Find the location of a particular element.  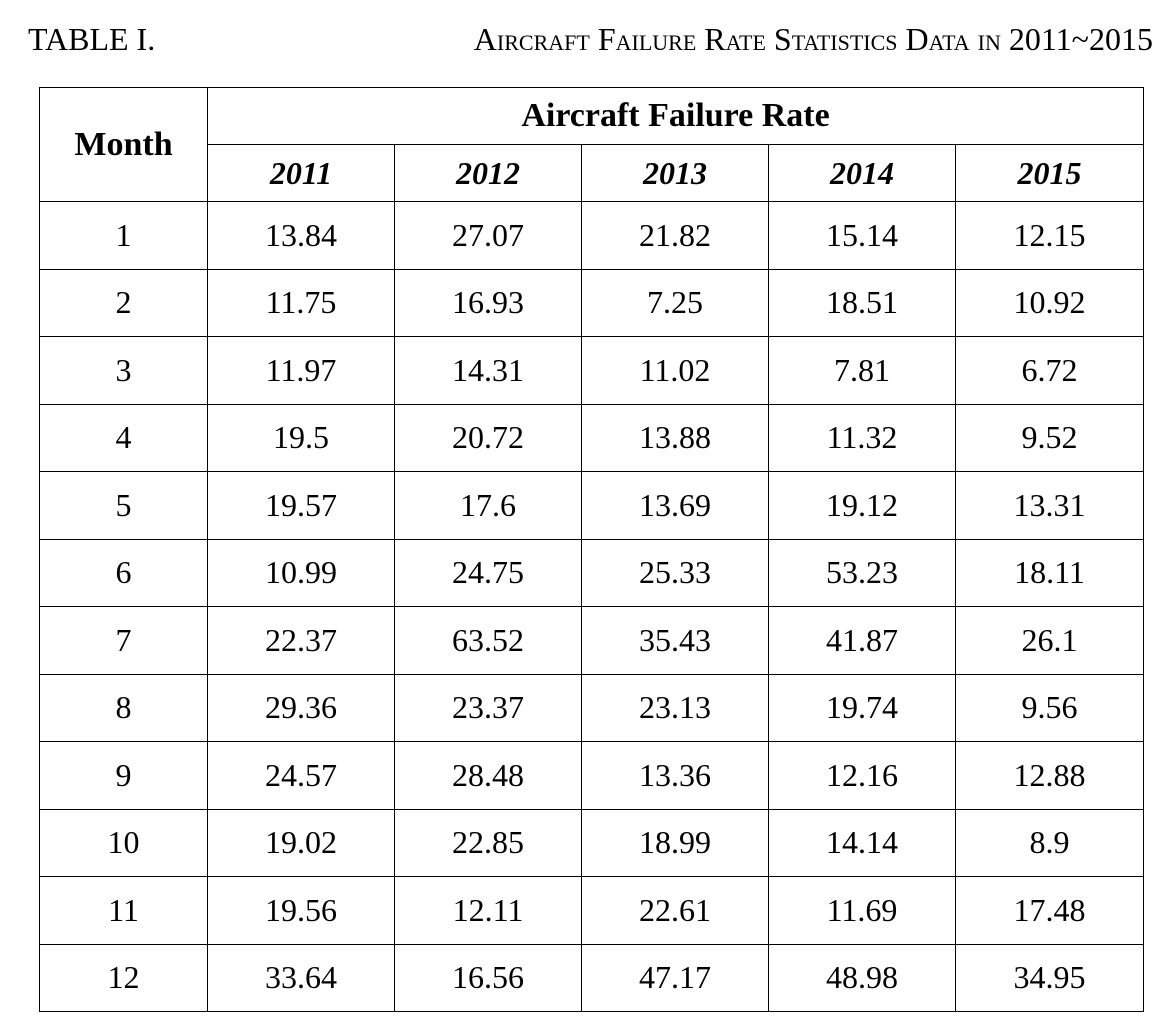

rate-cell-2013: 13.69 is located at coordinates (675, 505).